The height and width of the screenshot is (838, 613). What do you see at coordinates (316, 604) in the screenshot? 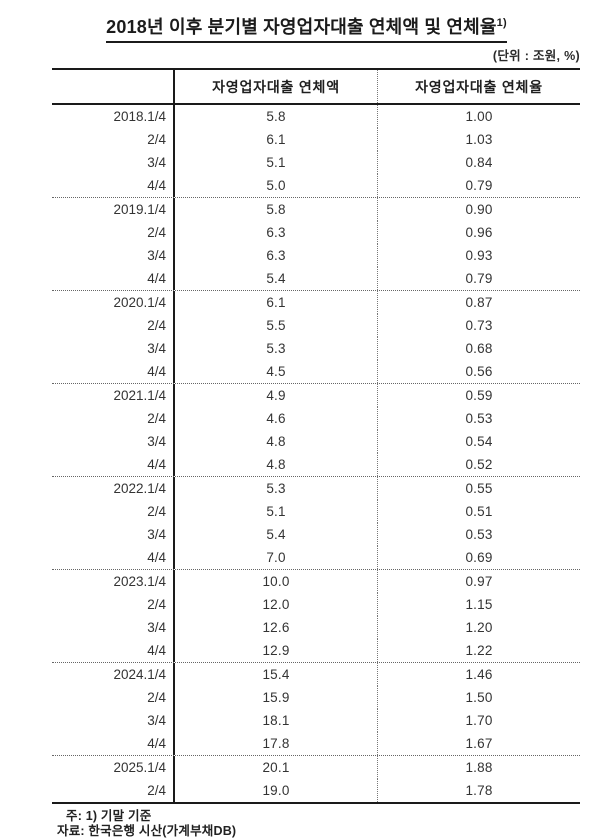
I see `table-row: 2/4 12.0 1.15` at bounding box center [316, 604].